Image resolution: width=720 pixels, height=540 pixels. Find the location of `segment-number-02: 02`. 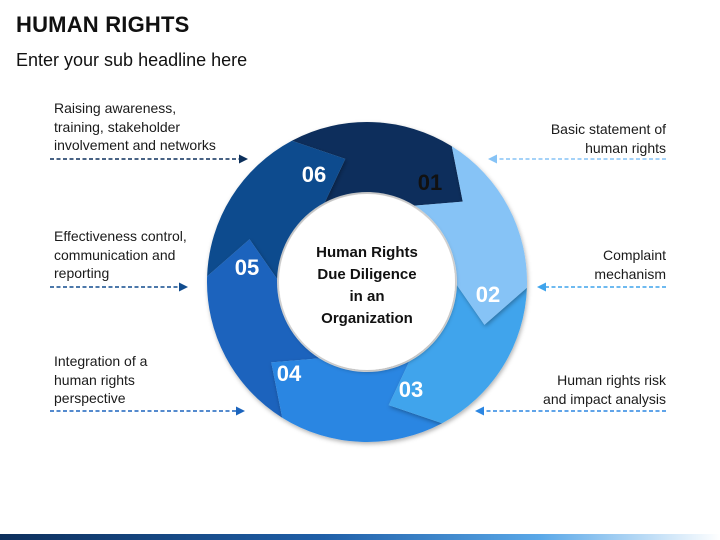

segment-number-02: 02 is located at coordinates (488, 294).